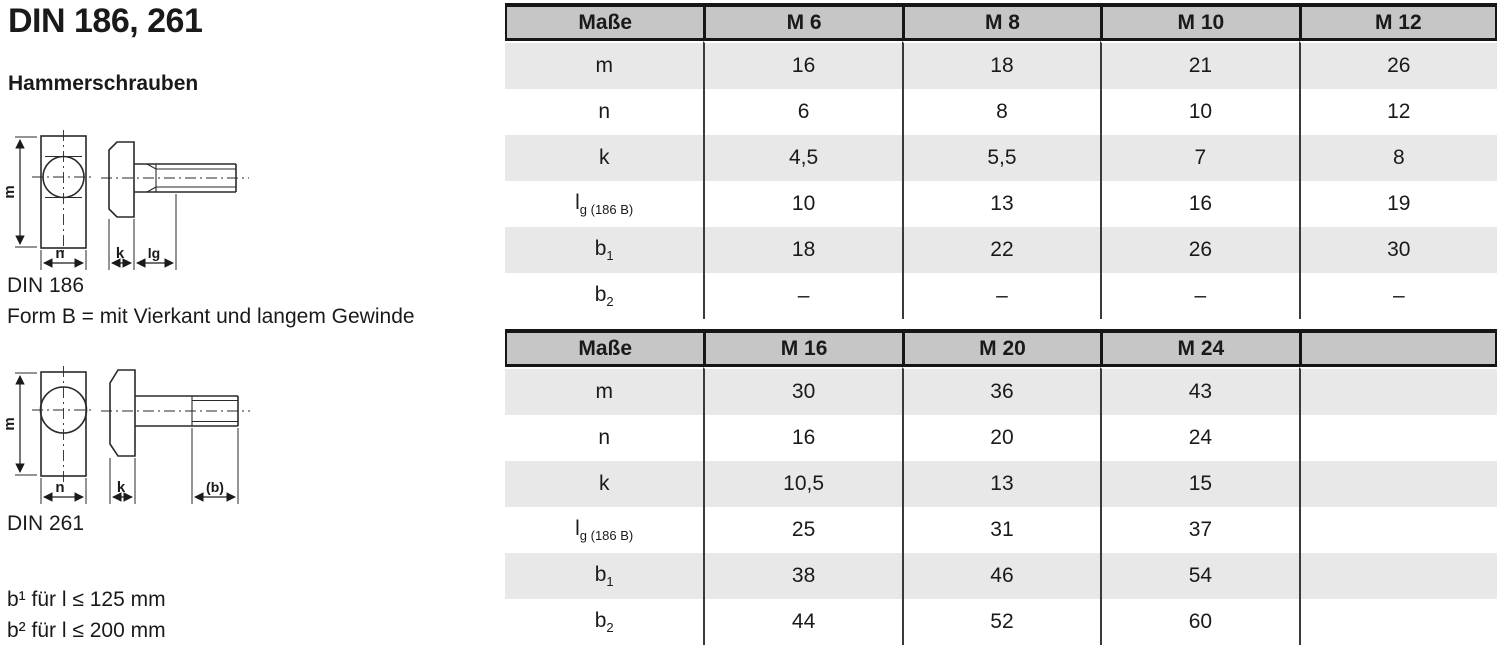  What do you see at coordinates (802, 484) in the screenshot?
I see `value-cell: 10,5` at bounding box center [802, 484].